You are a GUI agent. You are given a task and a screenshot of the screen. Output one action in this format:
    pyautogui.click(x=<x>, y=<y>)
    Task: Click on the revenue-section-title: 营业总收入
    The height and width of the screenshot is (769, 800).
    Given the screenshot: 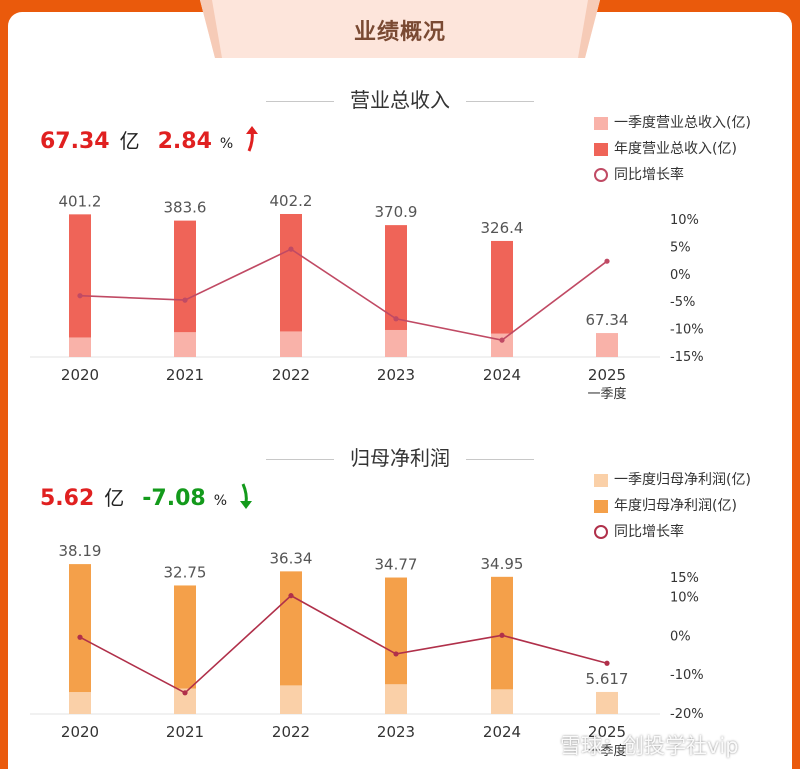 What is the action you would take?
    pyautogui.click(x=400, y=98)
    